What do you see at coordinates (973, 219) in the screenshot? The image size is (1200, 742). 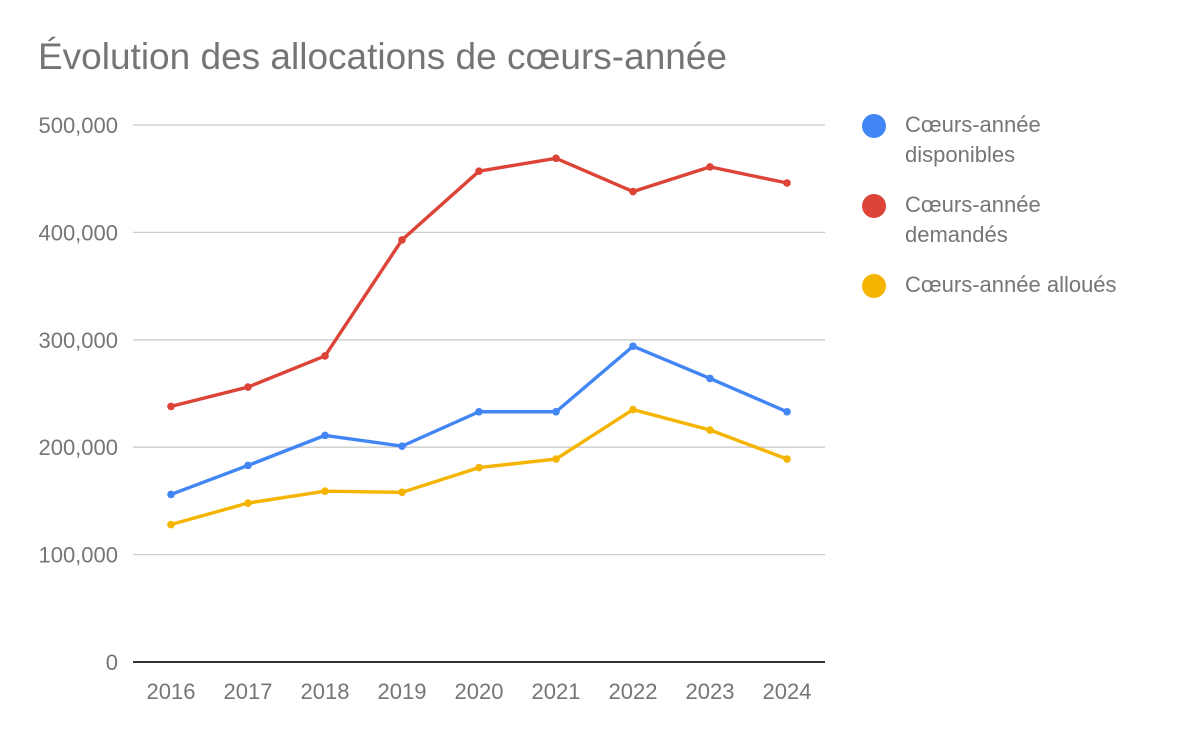 I see `legend-label: Cœurs-année demandés` at bounding box center [973, 219].